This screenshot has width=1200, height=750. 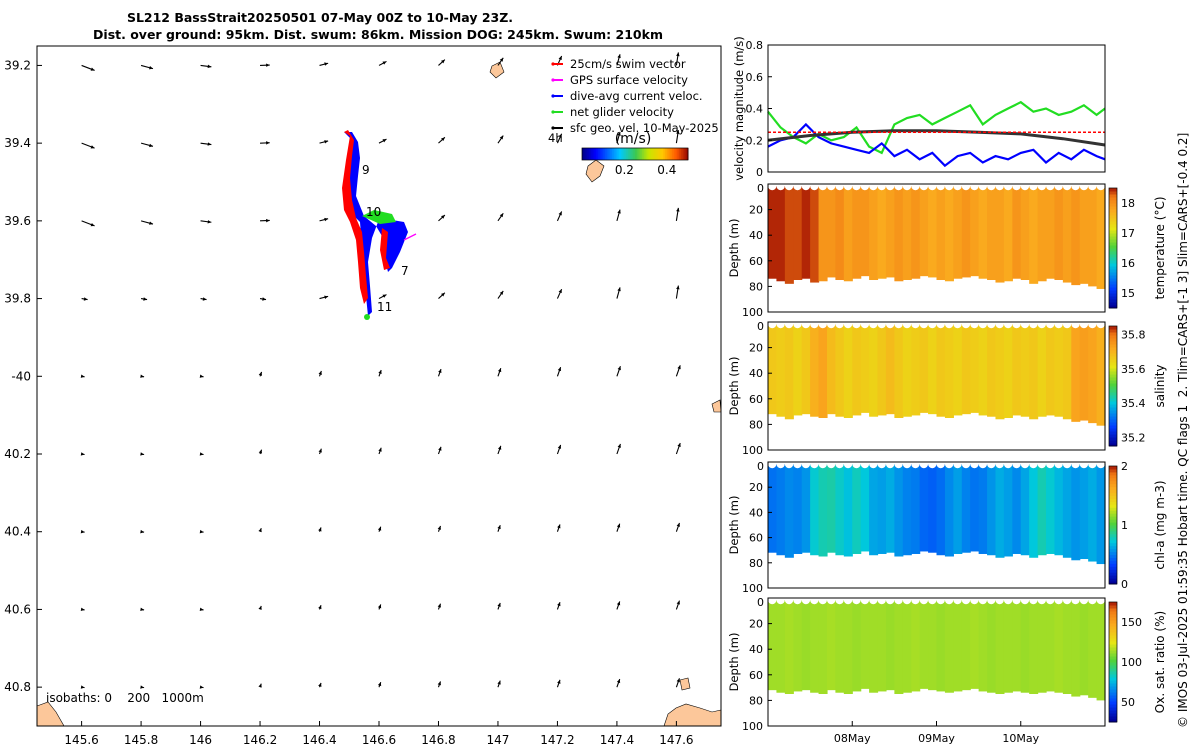 What do you see at coordinates (1160, 524) in the screenshot?
I see `profile-colorbar-label: chl-a (mg m-3)` at bounding box center [1160, 524].